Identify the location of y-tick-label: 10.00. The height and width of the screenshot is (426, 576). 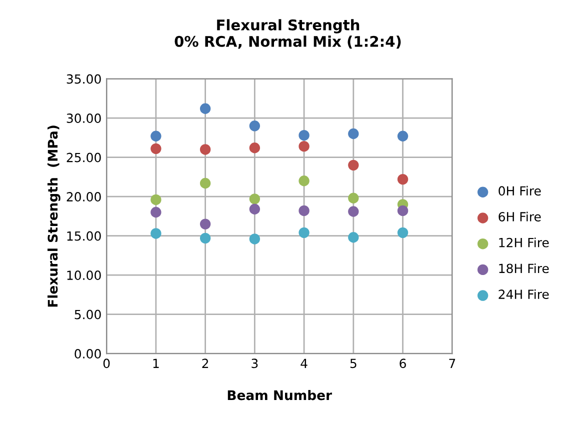
(84, 275).